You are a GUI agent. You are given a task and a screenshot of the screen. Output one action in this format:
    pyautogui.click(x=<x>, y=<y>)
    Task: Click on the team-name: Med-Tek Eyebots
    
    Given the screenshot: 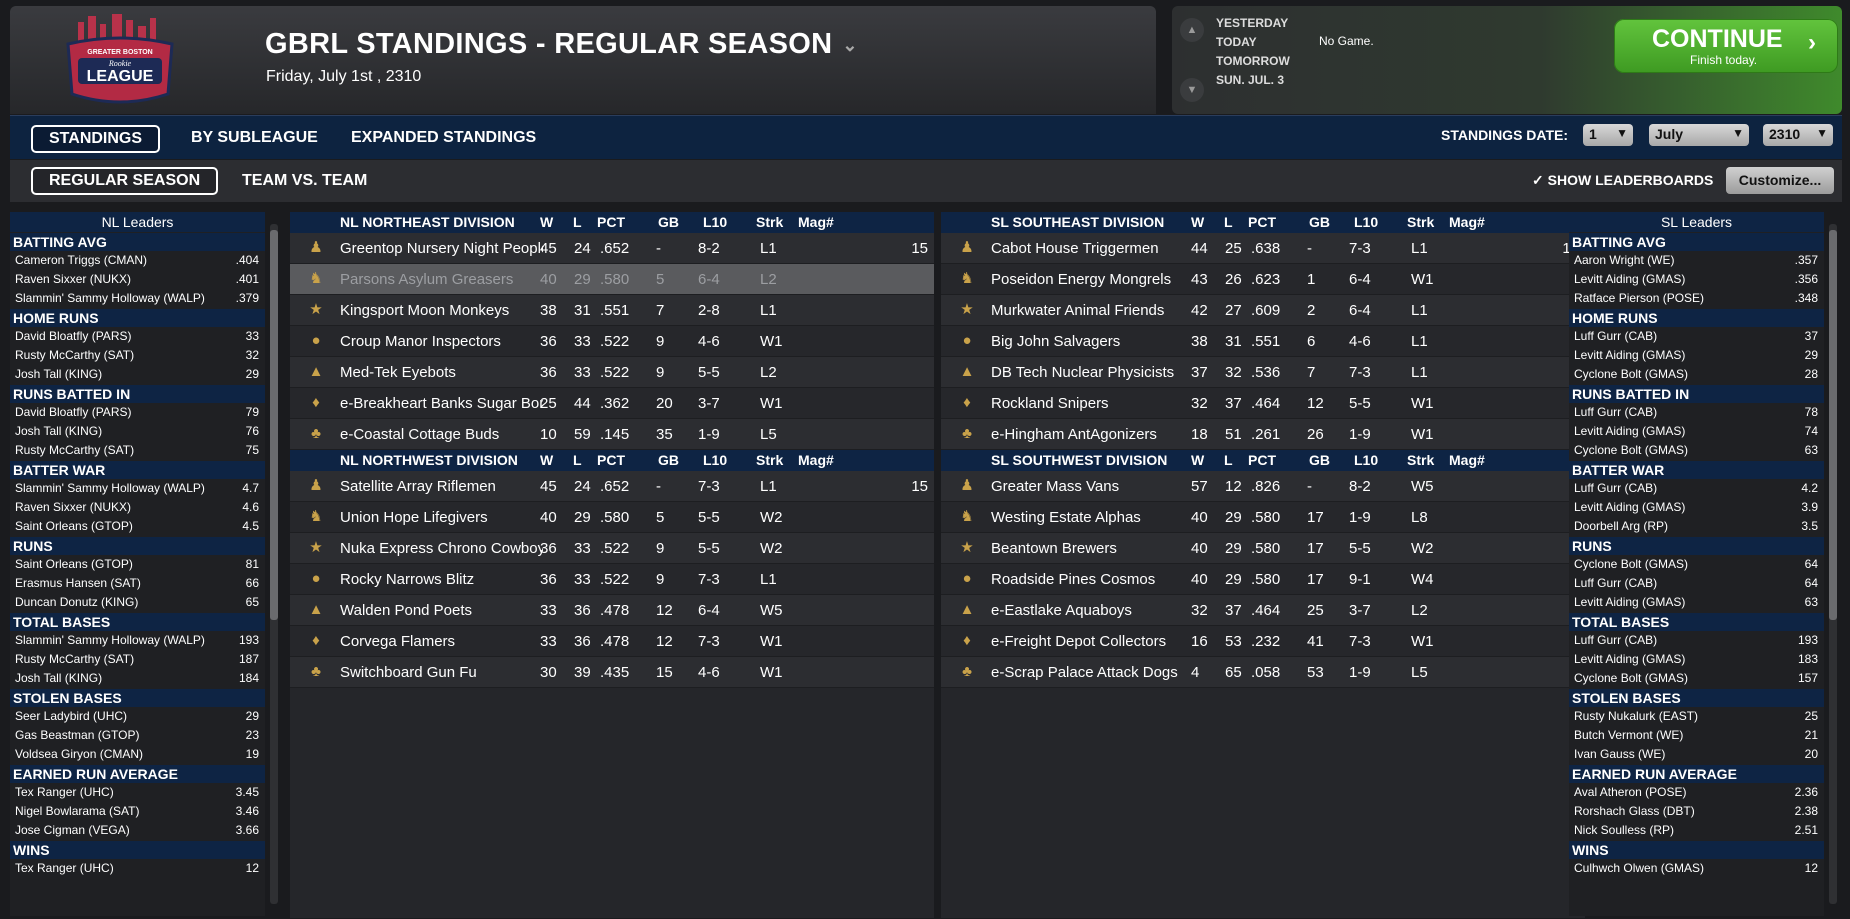 What is the action you would take?
    pyautogui.click(x=398, y=372)
    